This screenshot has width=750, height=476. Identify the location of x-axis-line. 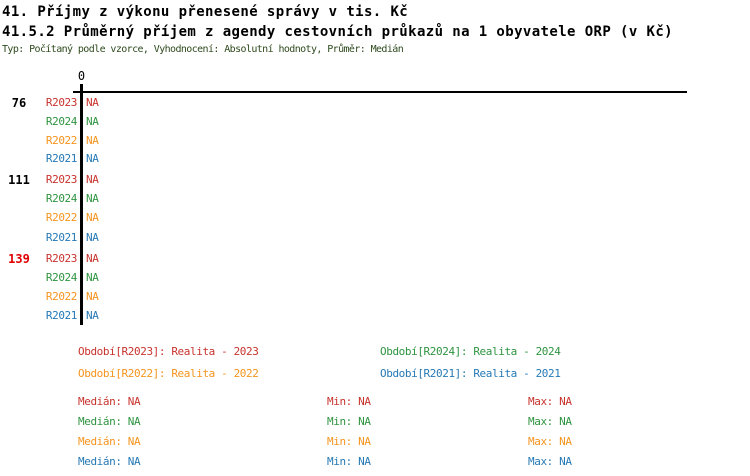
(380, 92).